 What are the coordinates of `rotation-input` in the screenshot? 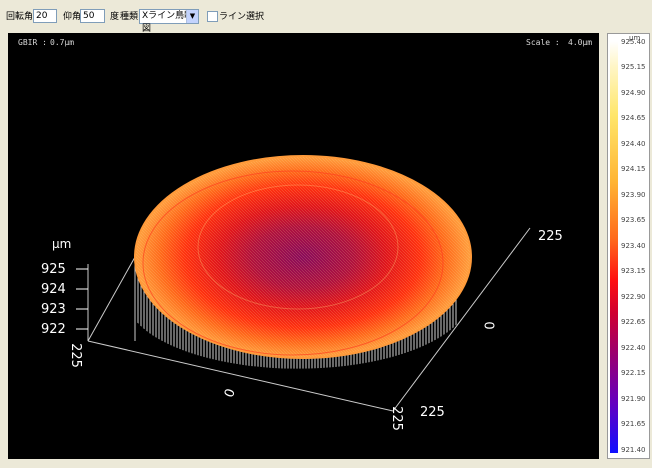 It's located at (45, 16).